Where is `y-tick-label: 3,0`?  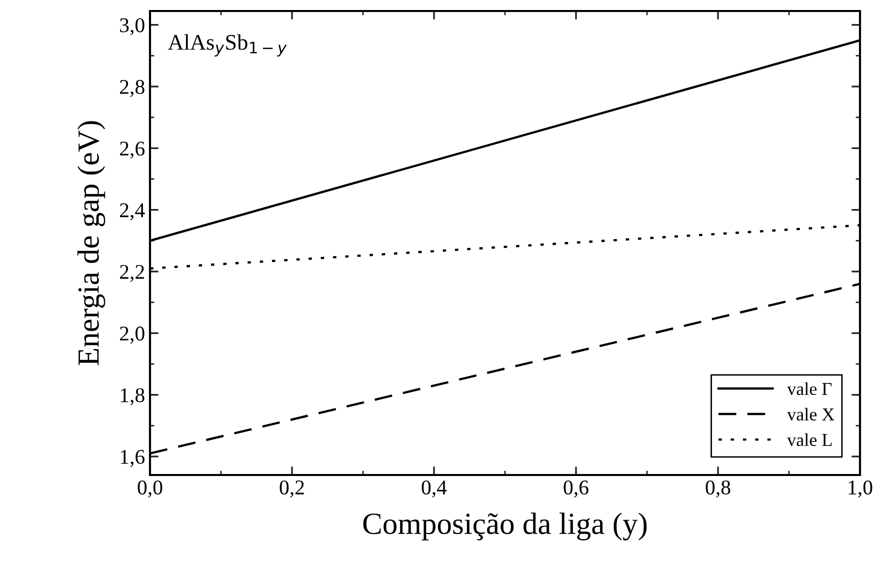
y-tick-label: 3,0 is located at coordinates (132, 27).